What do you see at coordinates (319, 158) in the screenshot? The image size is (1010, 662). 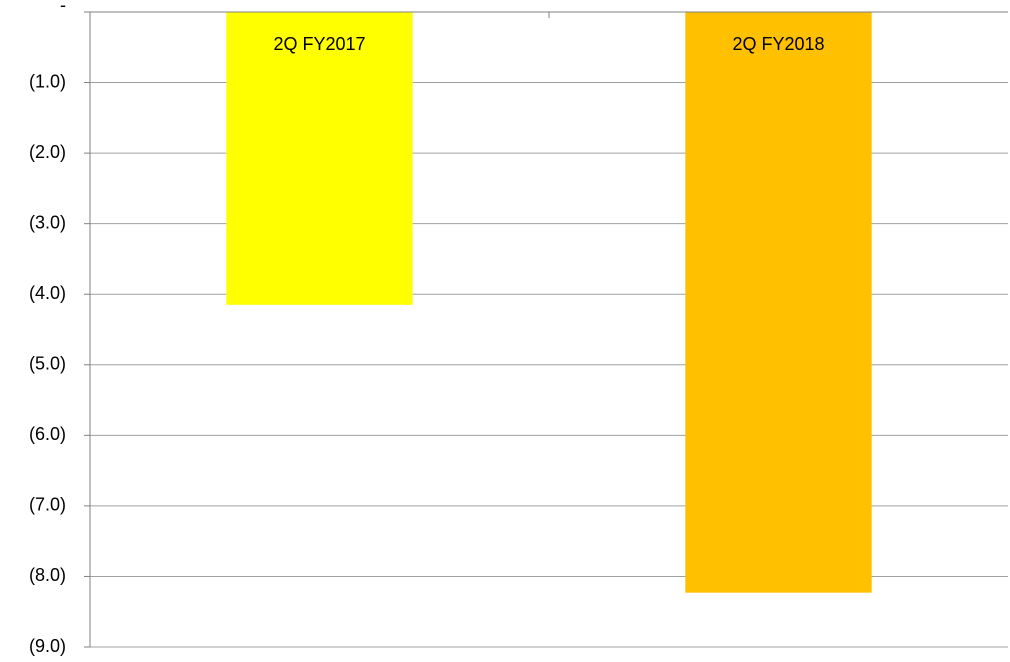 I see `bar` at bounding box center [319, 158].